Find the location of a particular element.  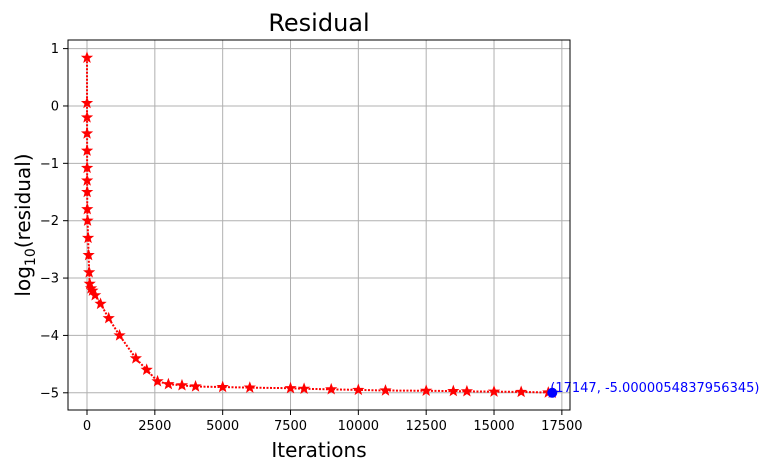

y-tick-label: −2 is located at coordinates (49, 221).